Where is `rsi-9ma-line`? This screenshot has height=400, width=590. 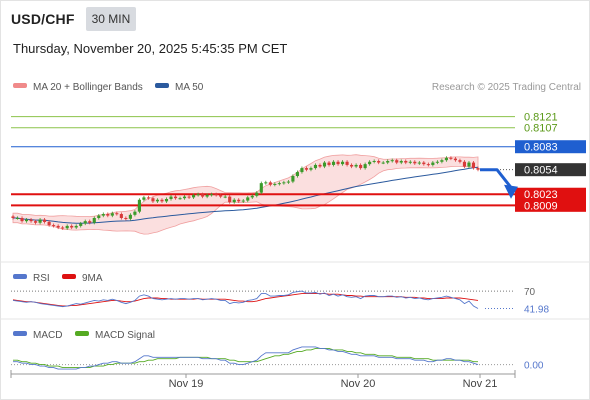
rsi-9ma-line is located at coordinates (245, 300).